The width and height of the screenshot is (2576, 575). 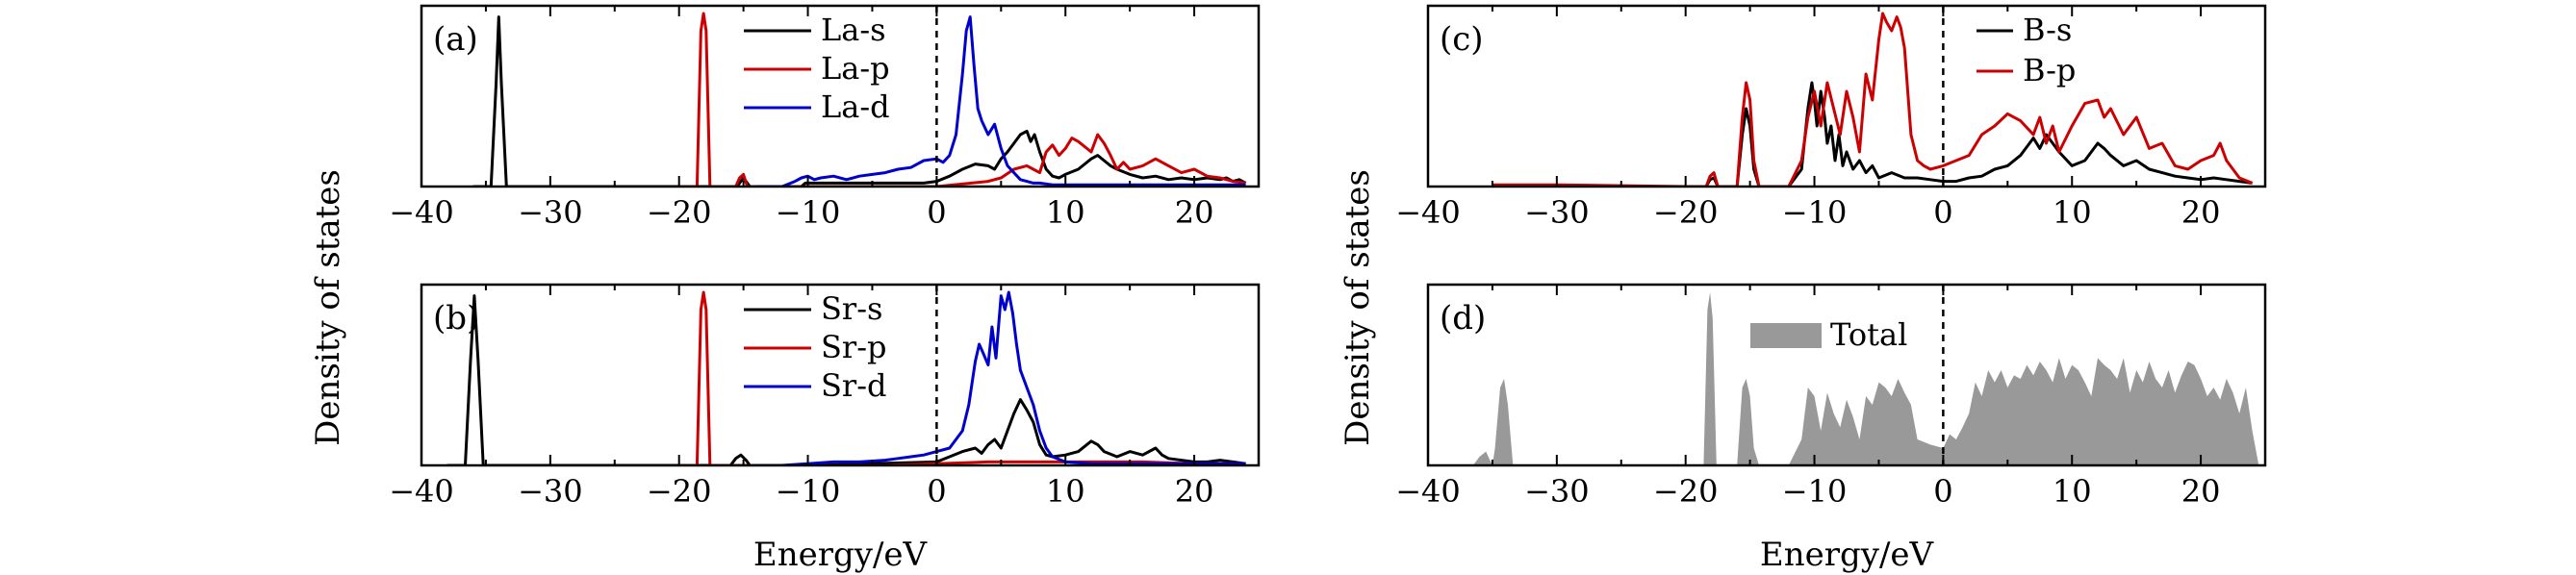 I want to click on series-line-sr-p, so click(x=962, y=378).